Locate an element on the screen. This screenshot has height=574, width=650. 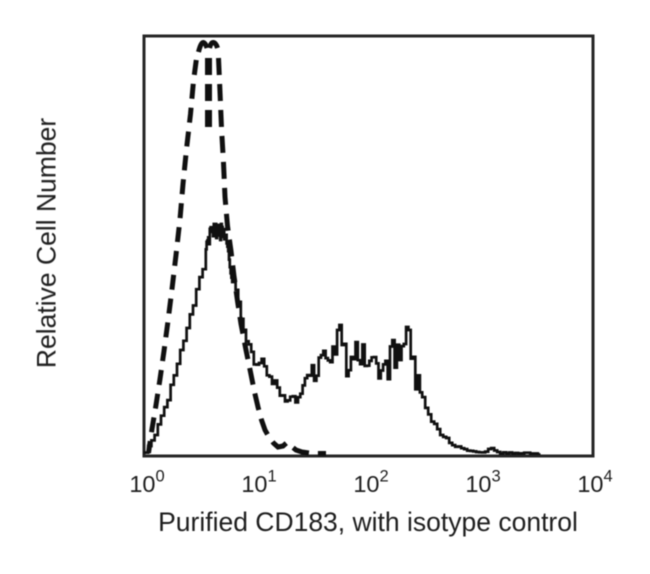
svg-text: 10⁰ is located at coordinates (146, 483).